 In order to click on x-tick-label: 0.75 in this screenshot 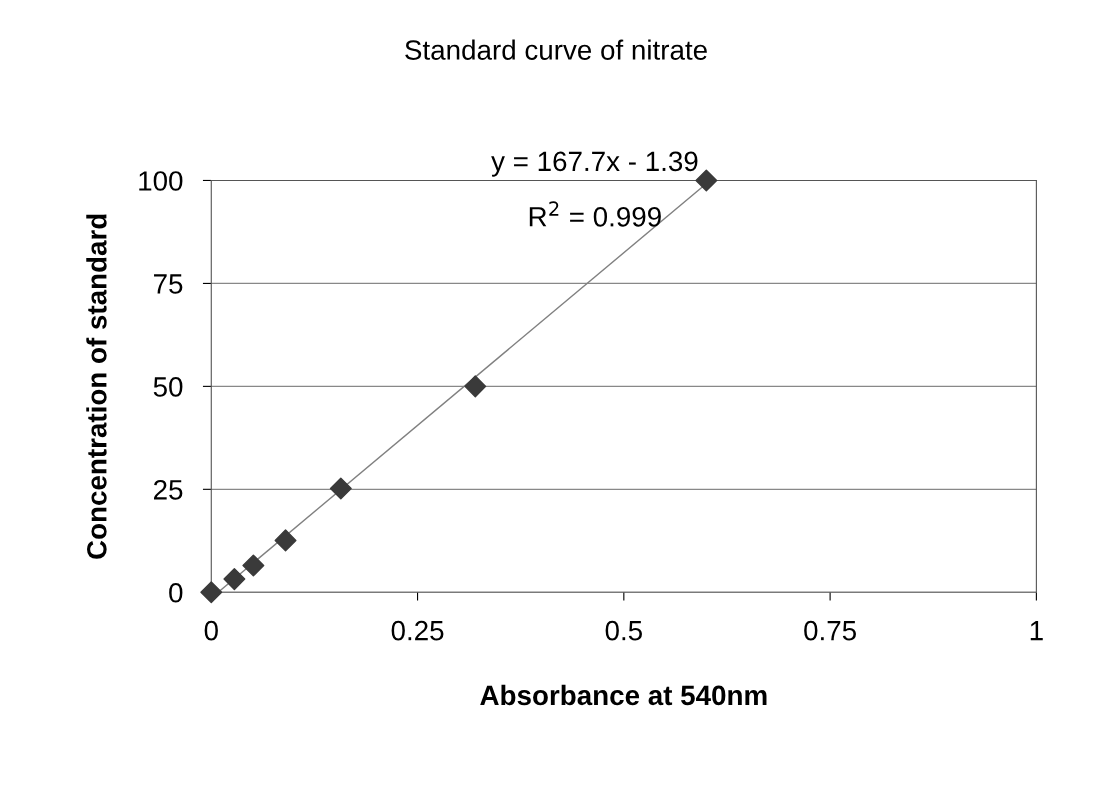, I will do `click(830, 630)`.